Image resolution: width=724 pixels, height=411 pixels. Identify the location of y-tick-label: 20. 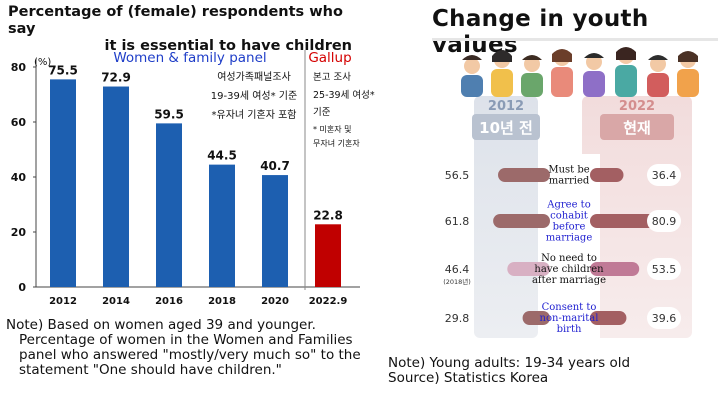
(19, 232).